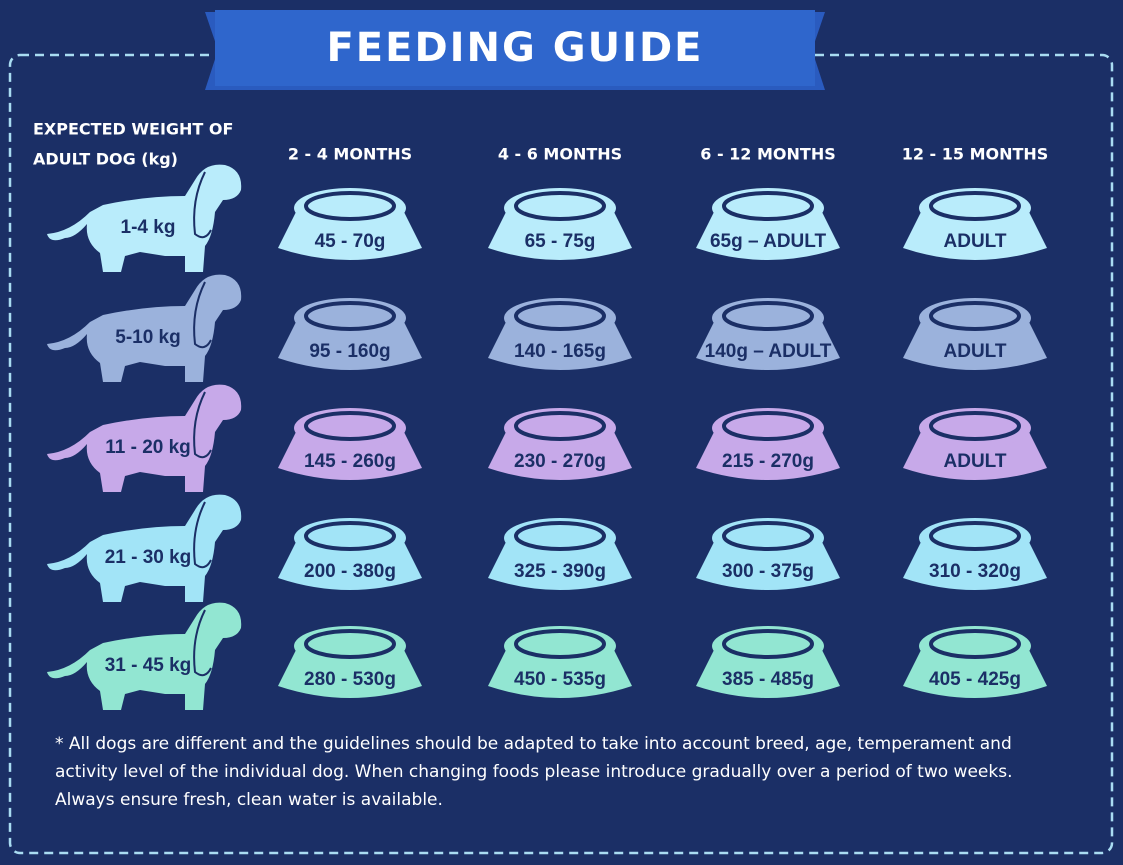  I want to click on row-header: ADULT DOG (kg), so click(105, 159).